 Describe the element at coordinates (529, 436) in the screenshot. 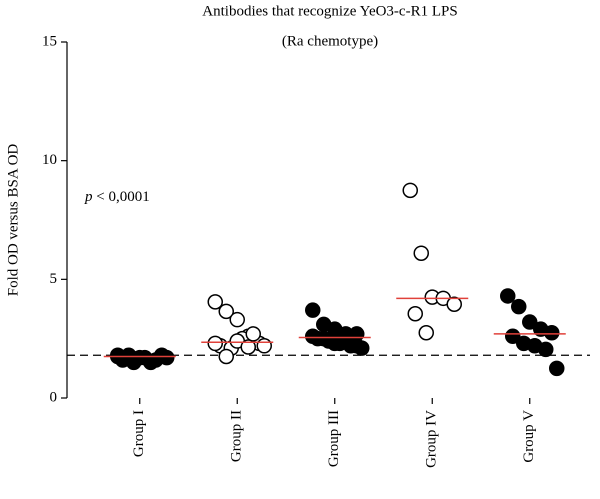

I see `x-tick-label: Group V` at that location.